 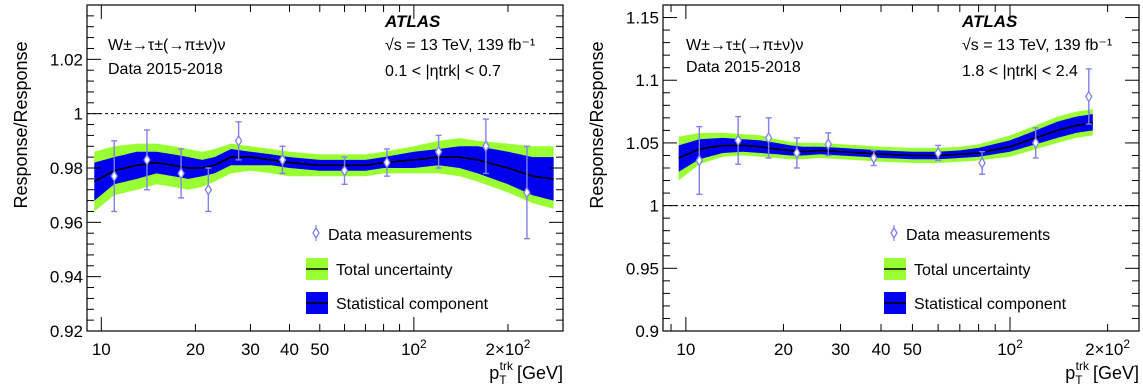 What do you see at coordinates (744, 45) in the screenshot?
I see `process-label-right: W±→τ±(→π±ν)ν` at bounding box center [744, 45].